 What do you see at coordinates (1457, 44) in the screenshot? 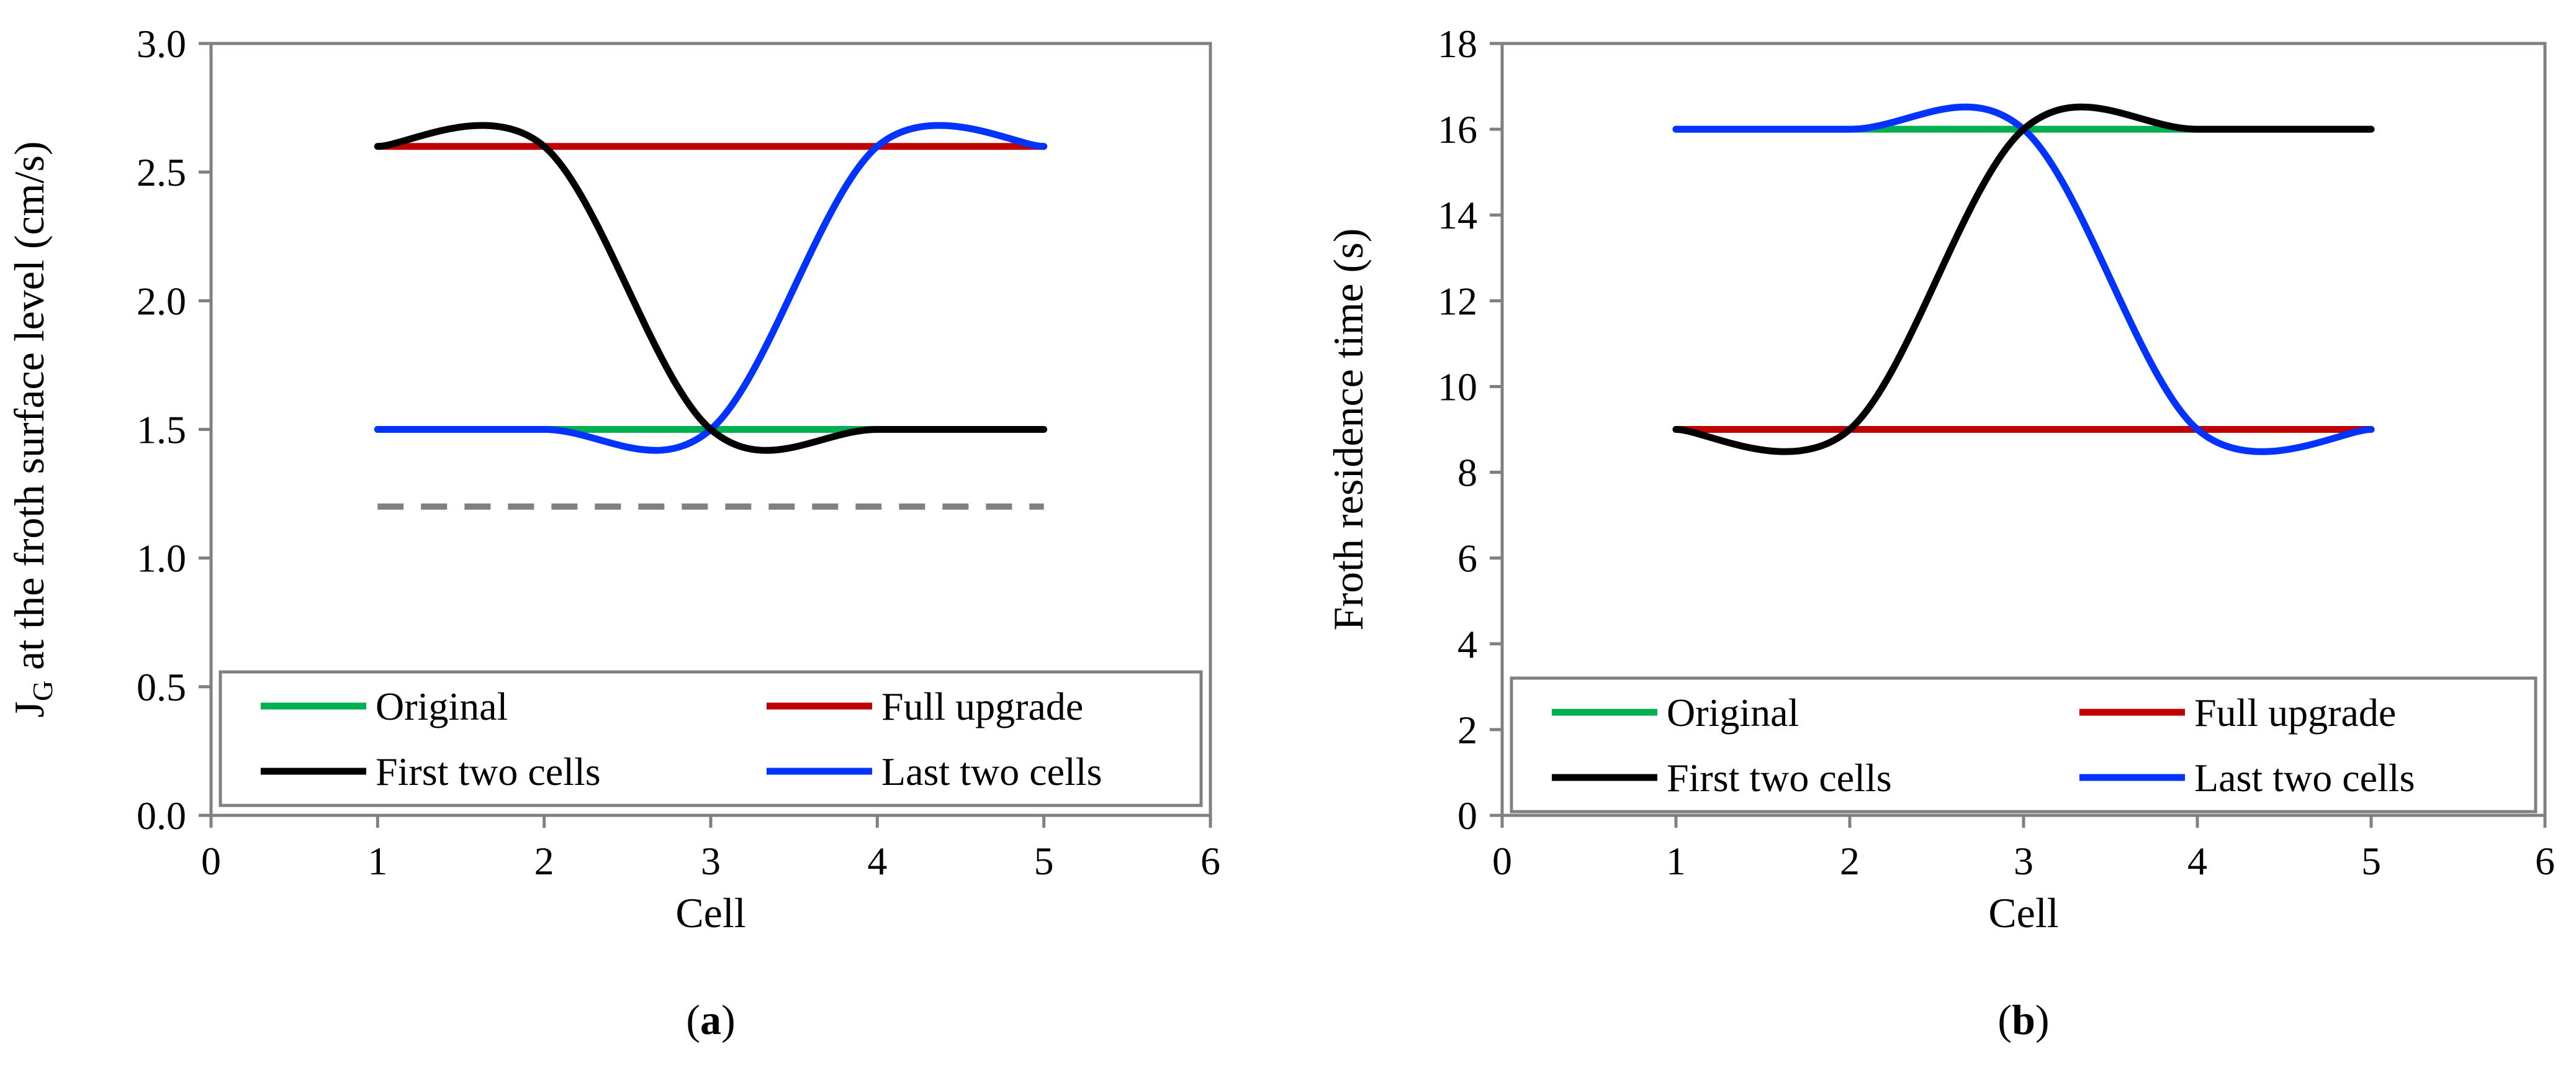
I see `y-tick-label: 18` at bounding box center [1457, 44].